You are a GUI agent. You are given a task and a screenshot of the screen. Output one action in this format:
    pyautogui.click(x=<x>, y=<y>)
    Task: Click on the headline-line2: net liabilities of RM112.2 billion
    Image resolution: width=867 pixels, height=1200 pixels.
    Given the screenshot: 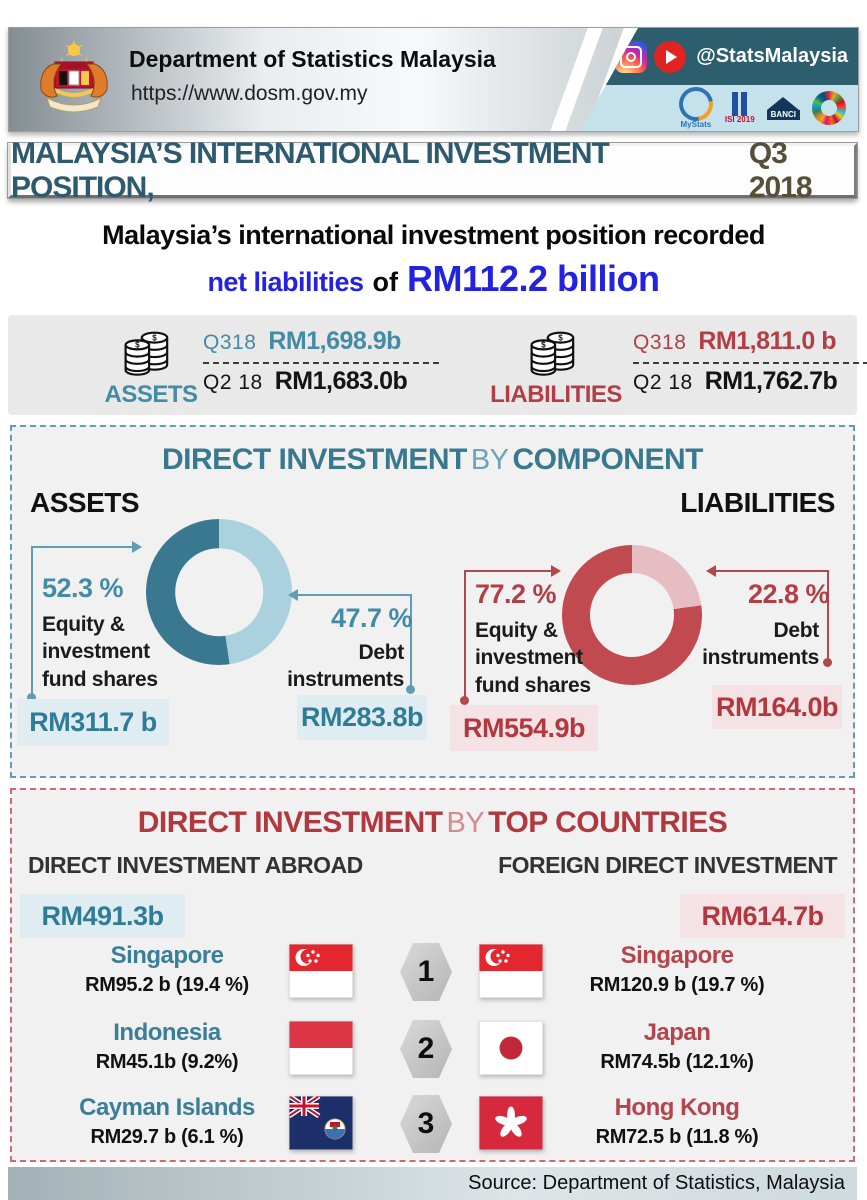 What is the action you would take?
    pyautogui.click(x=433, y=279)
    